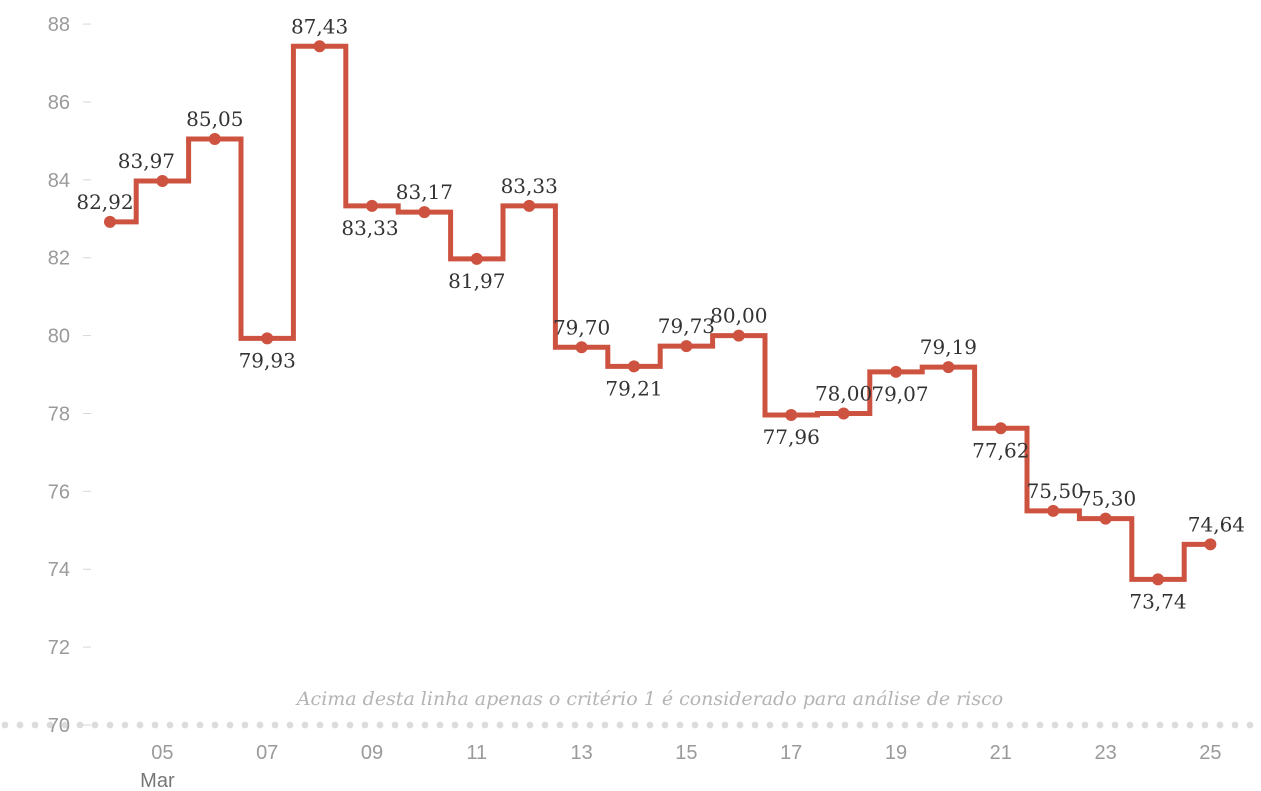 The image size is (1261, 791). Describe the element at coordinates (69, 375) in the screenshot. I see `y-axis: 72 74 76 78 80 82 84 86 88 70` at that location.